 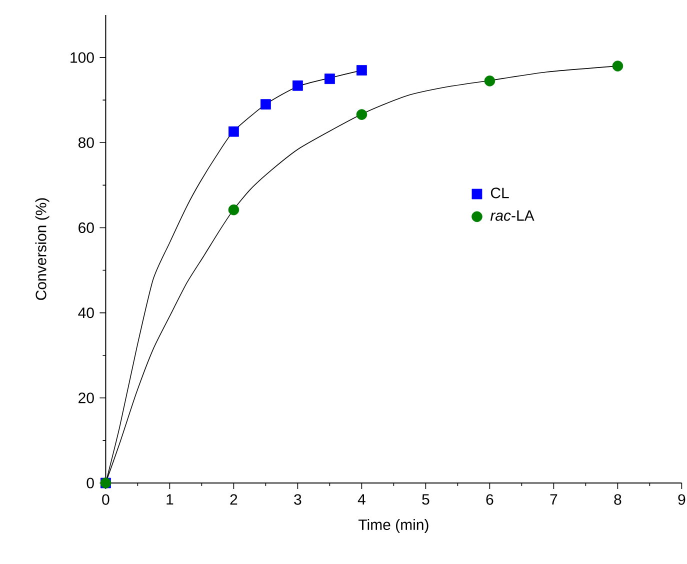 I want to click on legend-label: CL, so click(x=499, y=193).